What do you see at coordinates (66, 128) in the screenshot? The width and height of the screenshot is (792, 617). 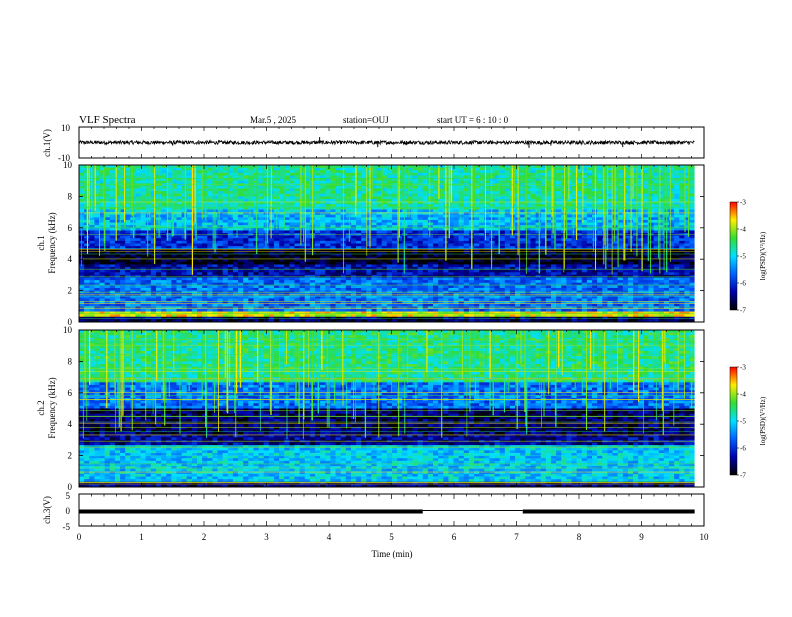 I see `ch1-ytick-top: 10` at bounding box center [66, 128].